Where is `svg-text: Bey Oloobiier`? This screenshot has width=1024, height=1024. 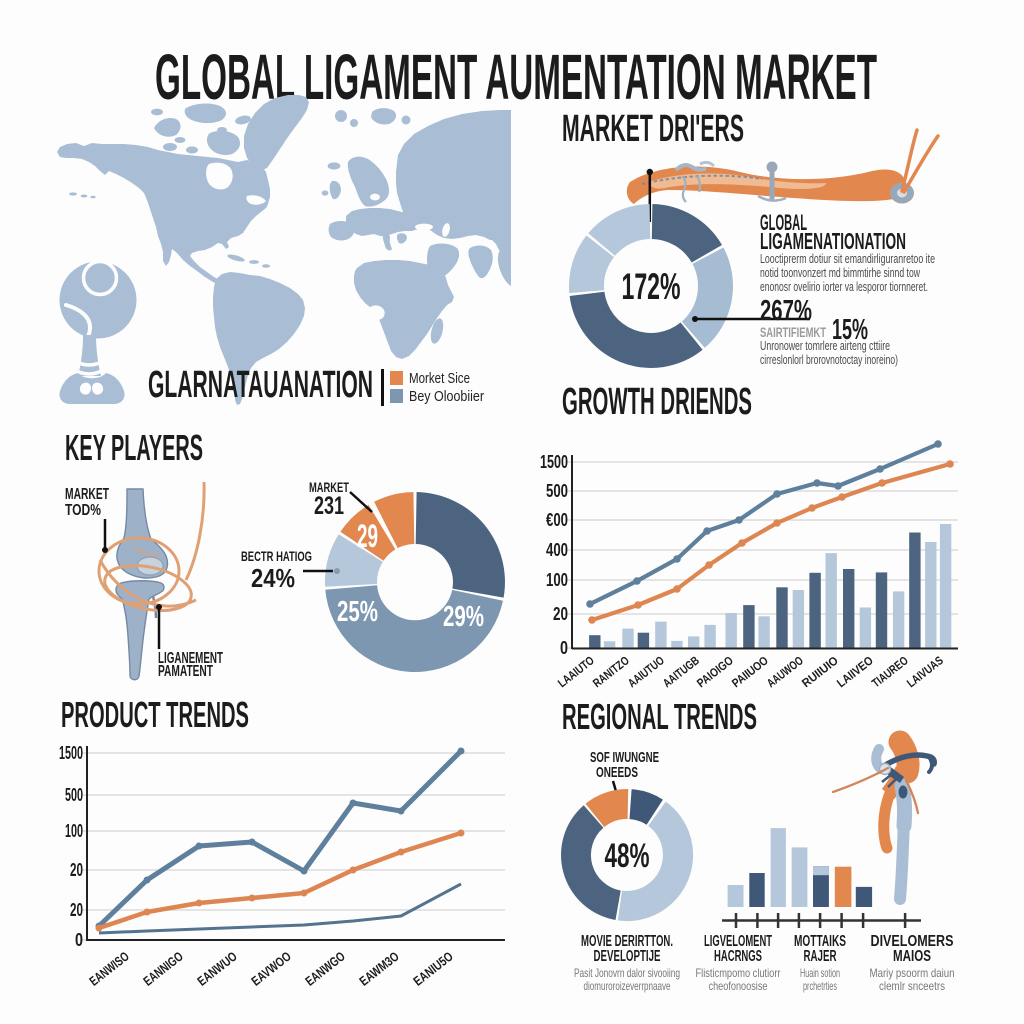
svg-text: Bey Oloobiier is located at coordinates (446, 397).